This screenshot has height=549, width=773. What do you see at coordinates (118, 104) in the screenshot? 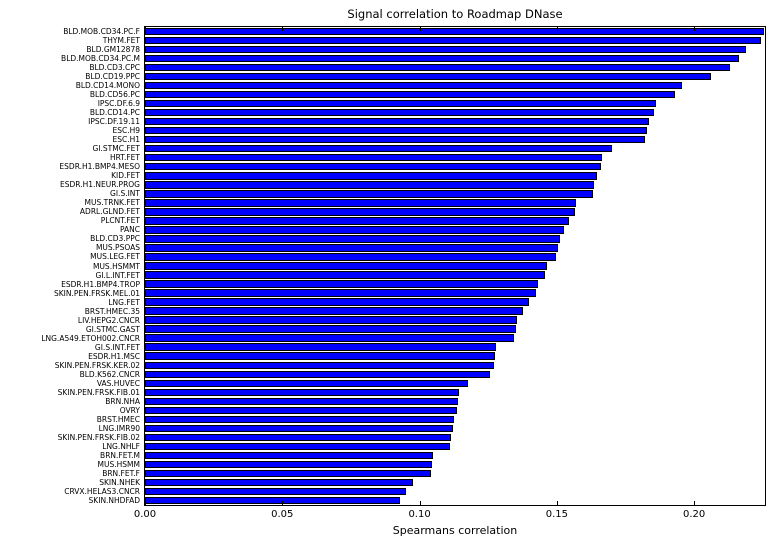
I see `y-axis-label: IPSC.DF.6.9` at bounding box center [118, 104].